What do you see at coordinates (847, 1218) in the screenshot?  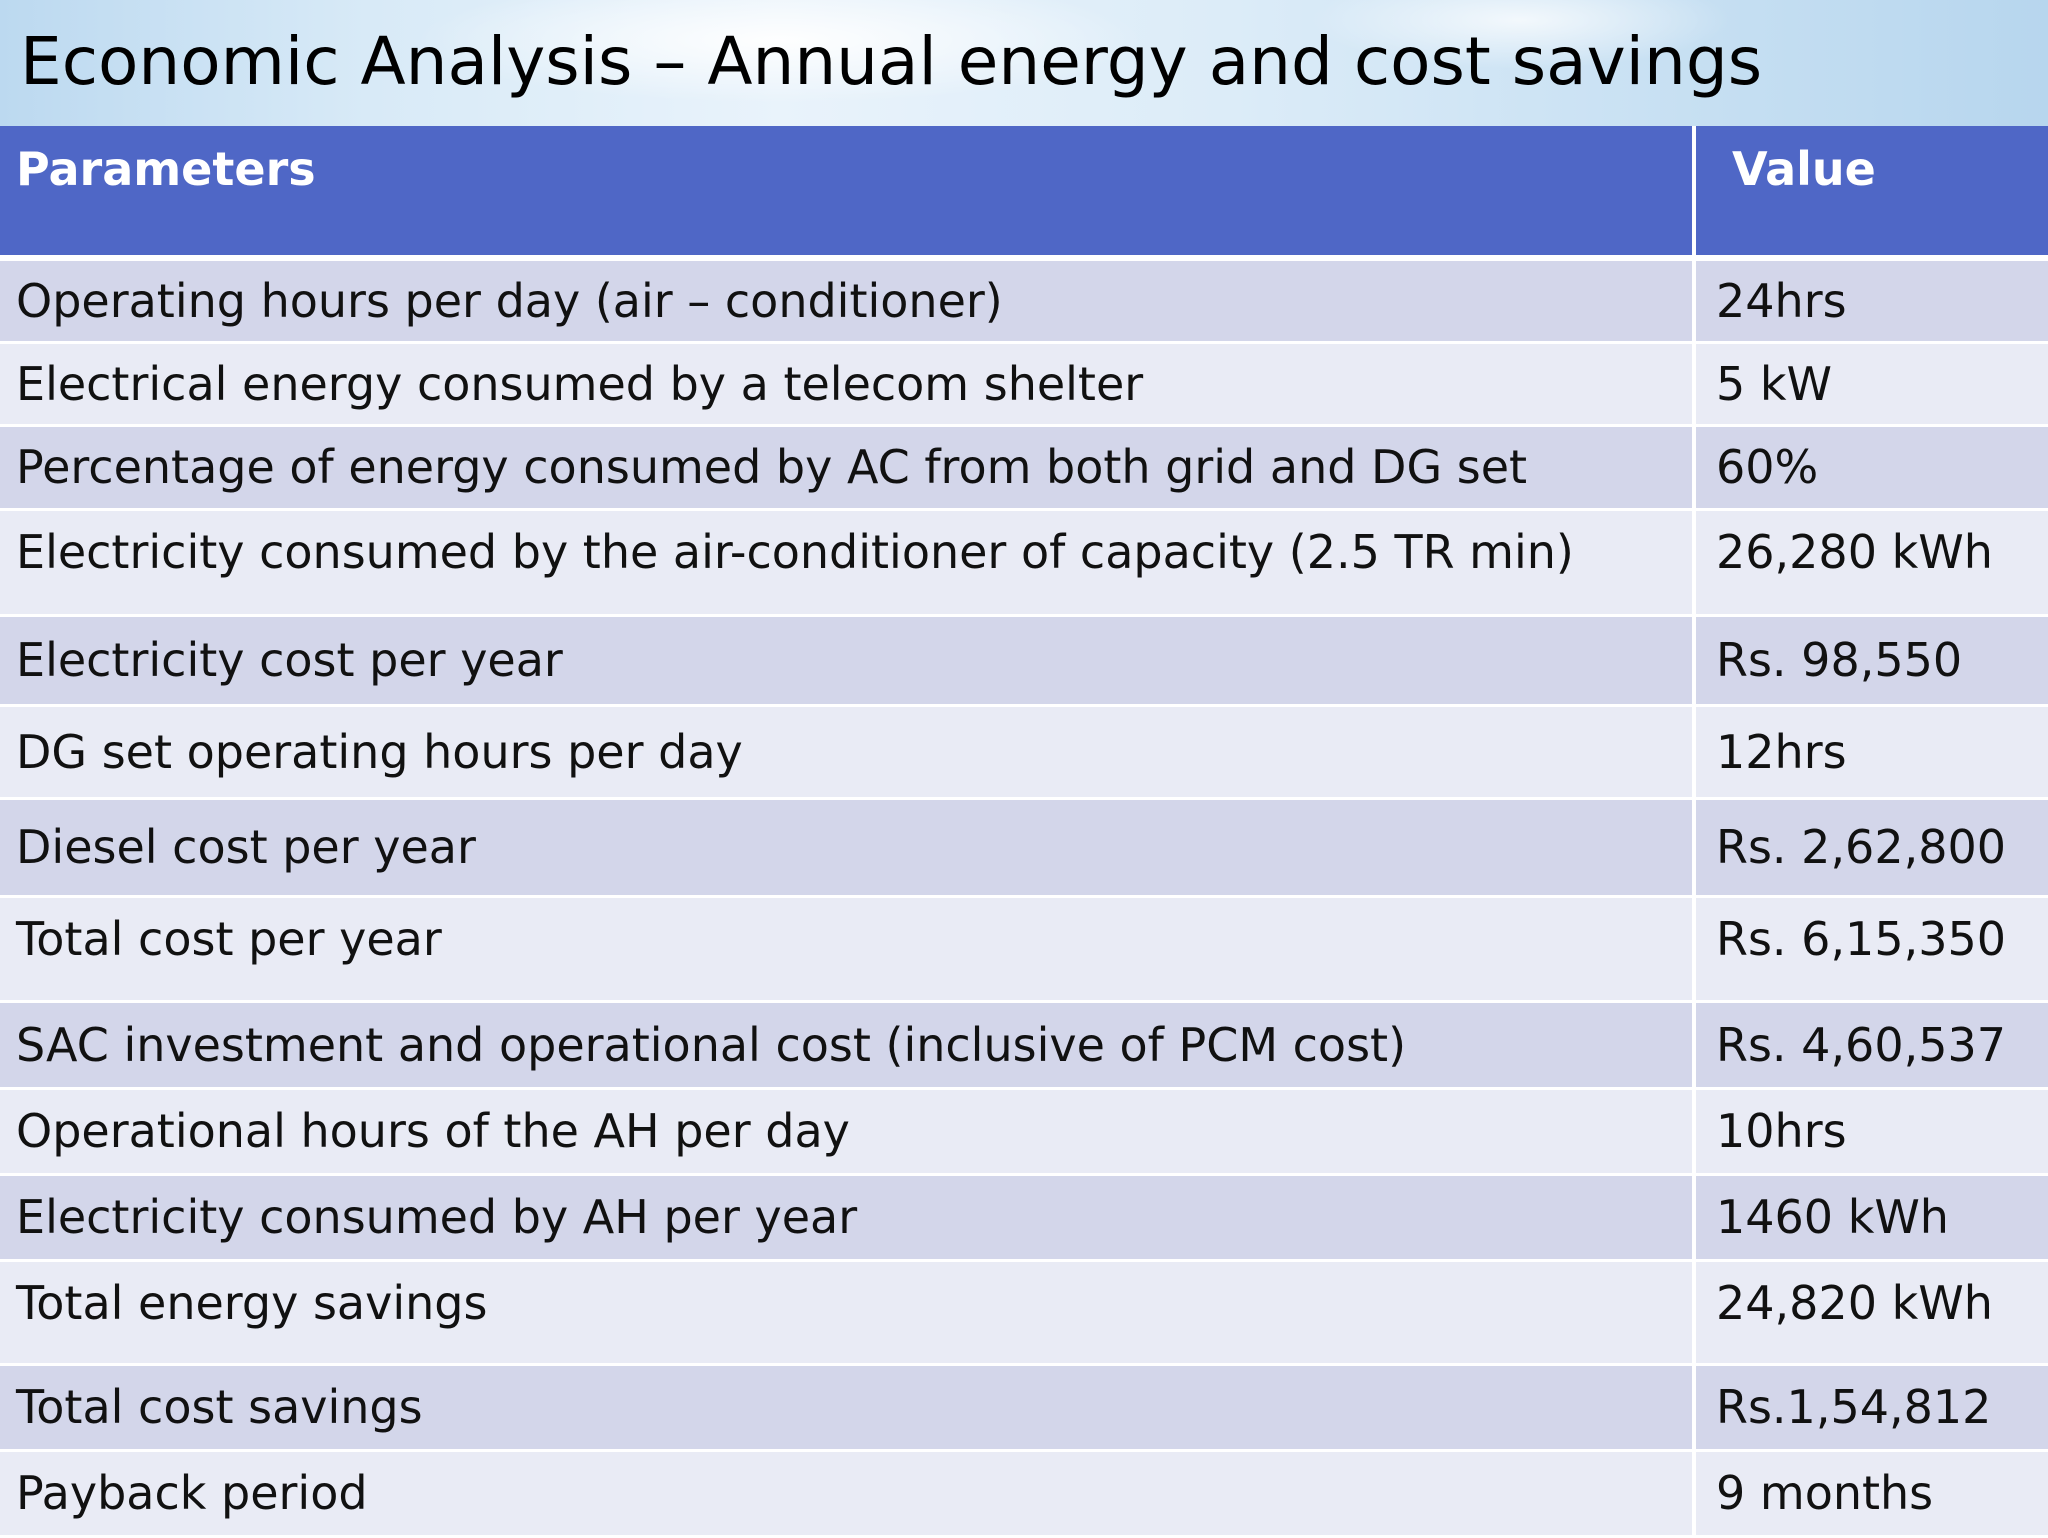 I see `parameter-cell: Electricity consumed by AH per year` at bounding box center [847, 1218].